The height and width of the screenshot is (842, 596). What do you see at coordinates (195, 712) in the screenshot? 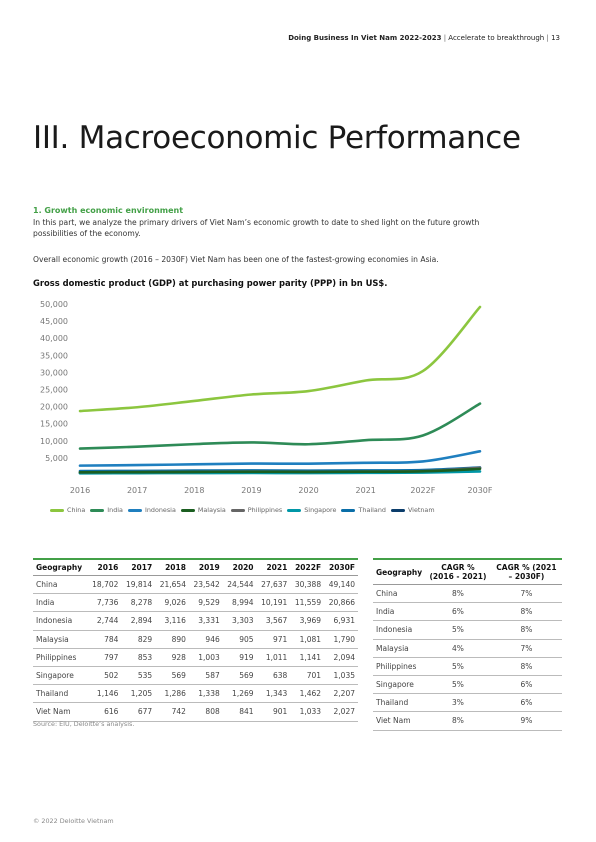
I see `gdp-table-row: Viet Nam 616 677 742 808 841 901 1,033 2,027` at bounding box center [195, 712].